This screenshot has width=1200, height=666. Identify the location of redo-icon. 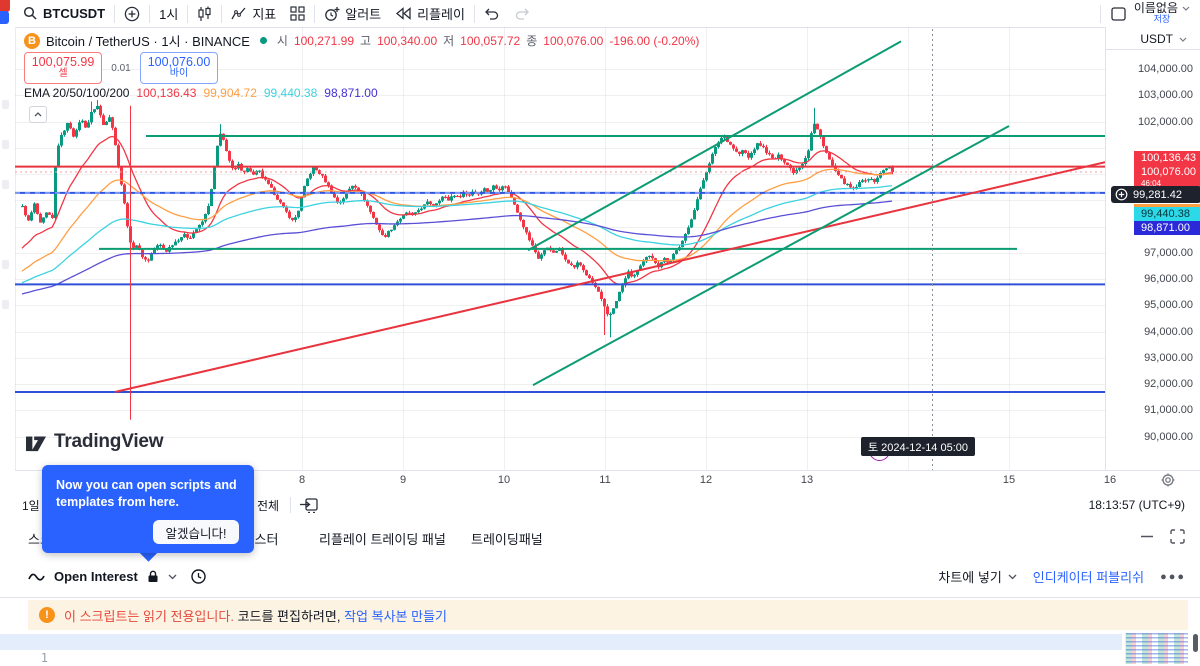
(522, 14).